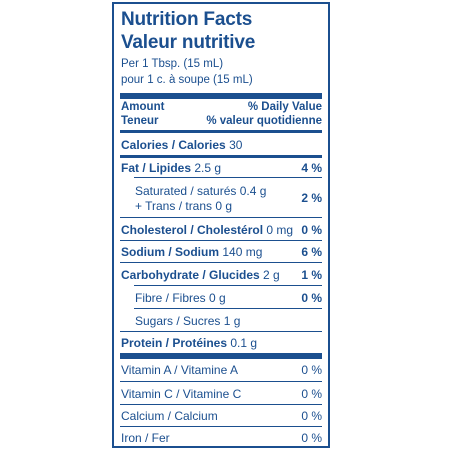 This screenshot has width=450, height=450. I want to click on cholesterol-percent: 0 %, so click(311, 230).